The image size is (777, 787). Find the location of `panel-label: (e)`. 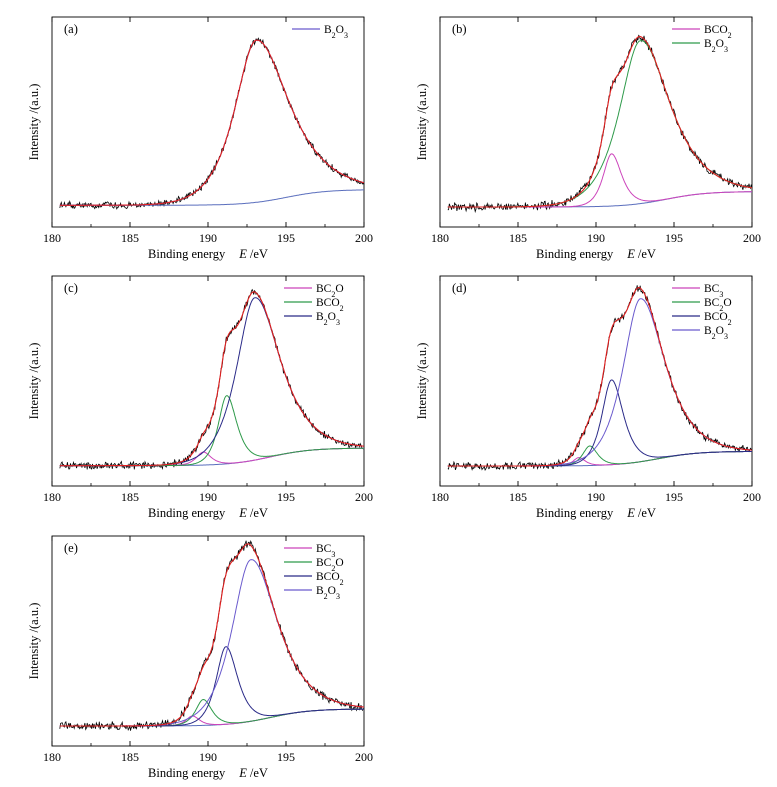

panel-label: (e) is located at coordinates (71, 548).